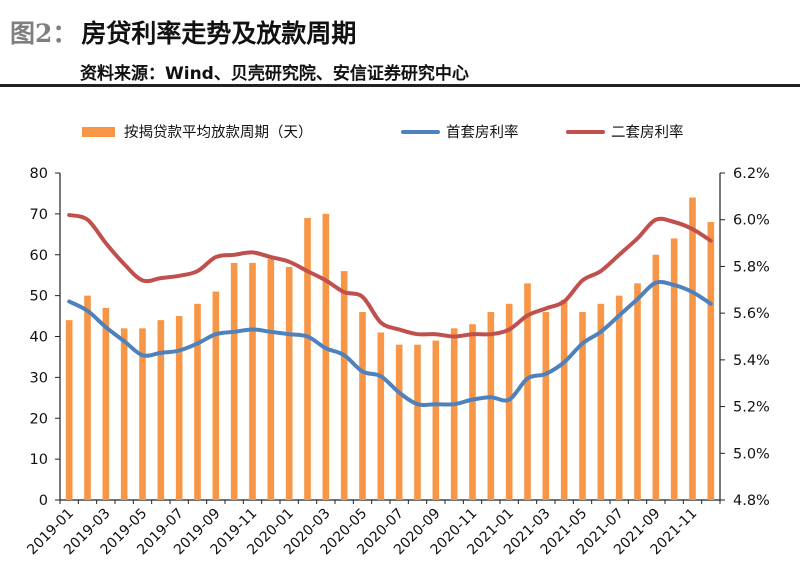 This screenshot has height=572, width=800. Describe the element at coordinates (400, 85) in the screenshot. I see `header-rule` at that location.